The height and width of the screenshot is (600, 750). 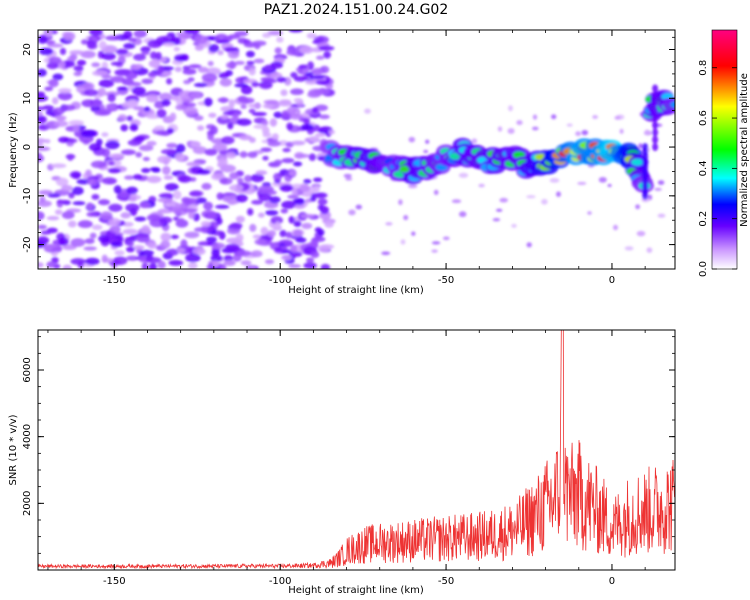 I want to click on colorbar-label: Normalized spectral amplitude, so click(x=744, y=150).